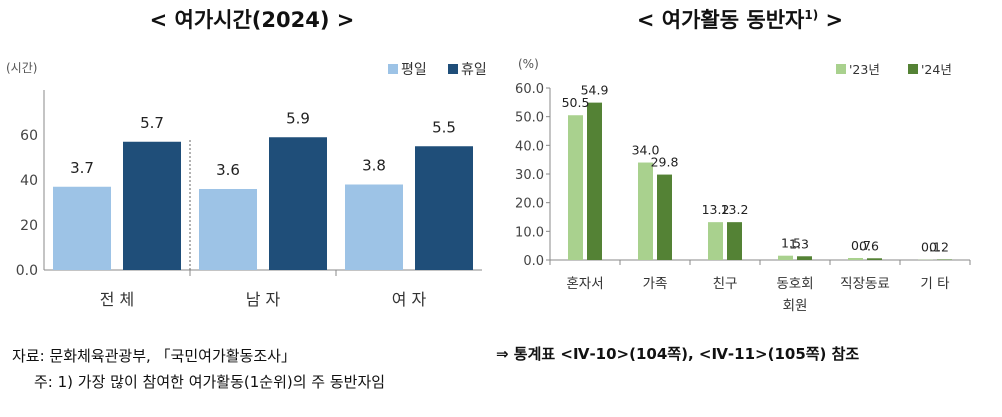 The height and width of the screenshot is (417, 1002). I want to click on chart2-y-tick-label: 40.0, so click(529, 146).